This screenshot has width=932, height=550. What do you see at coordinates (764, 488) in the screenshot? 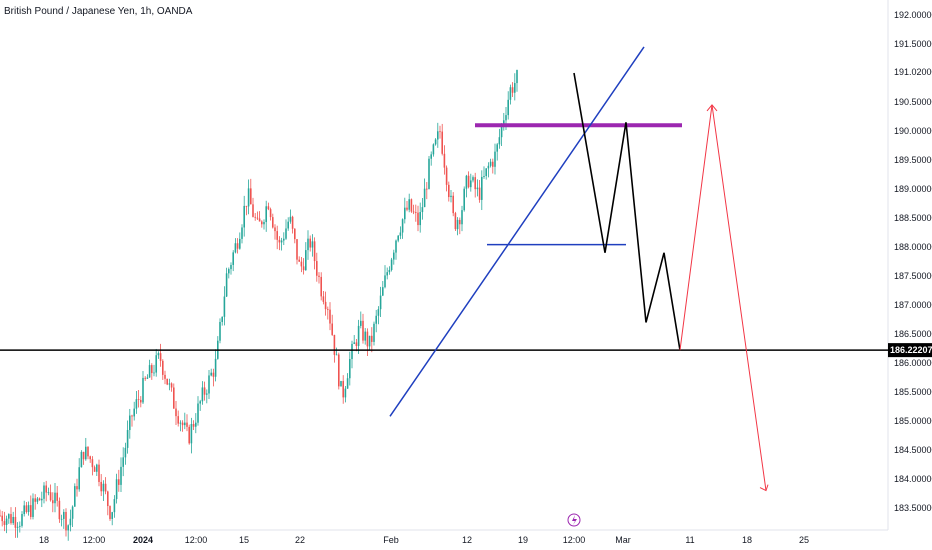
I see `arrow-head-down` at bounding box center [764, 488].